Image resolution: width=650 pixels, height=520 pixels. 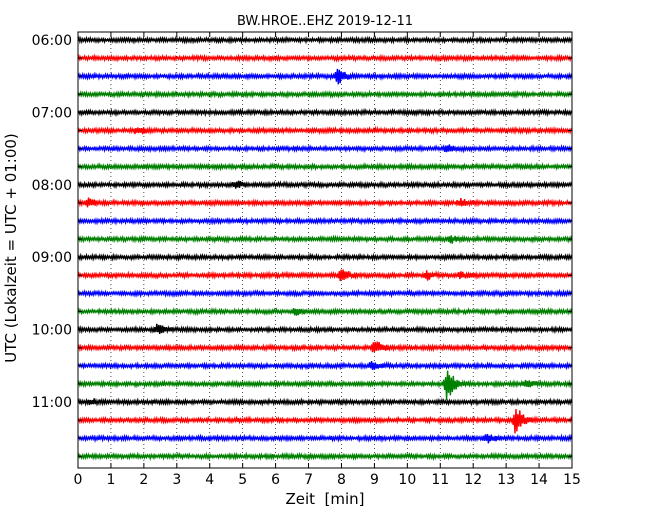 What do you see at coordinates (440, 480) in the screenshot?
I see `x-tick-label: 11` at bounding box center [440, 480].